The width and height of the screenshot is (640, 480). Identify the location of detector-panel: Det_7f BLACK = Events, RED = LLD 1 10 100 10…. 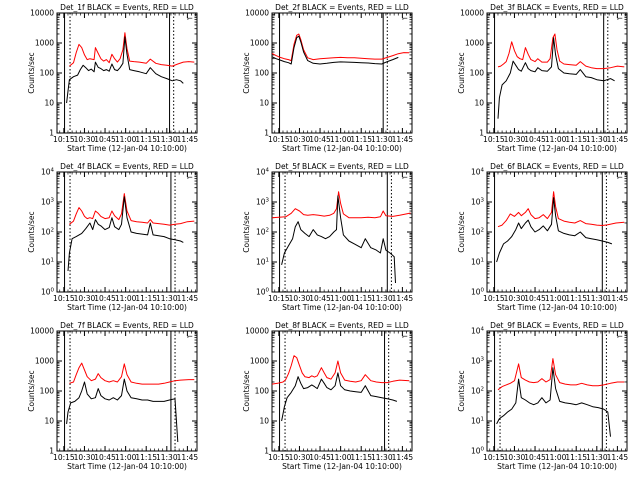
(112, 396).